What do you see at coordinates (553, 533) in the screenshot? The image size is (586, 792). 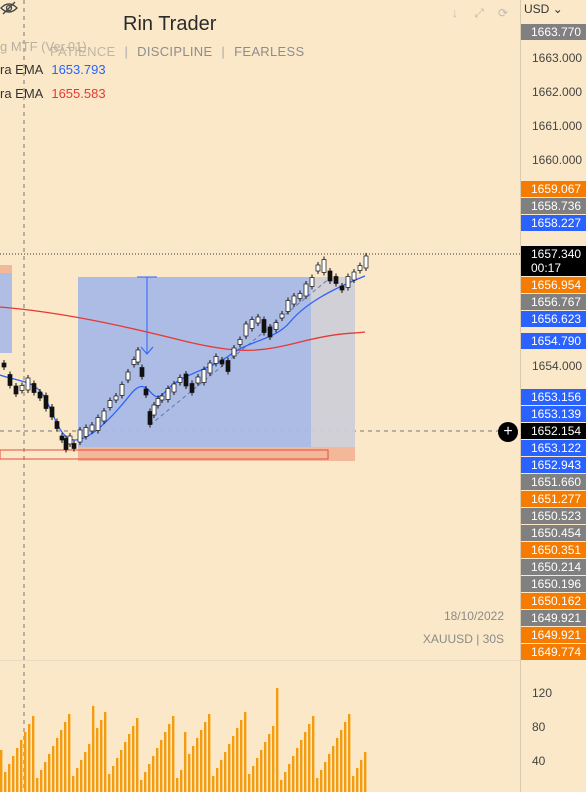 I see `price-tag: 1650.454` at bounding box center [553, 533].